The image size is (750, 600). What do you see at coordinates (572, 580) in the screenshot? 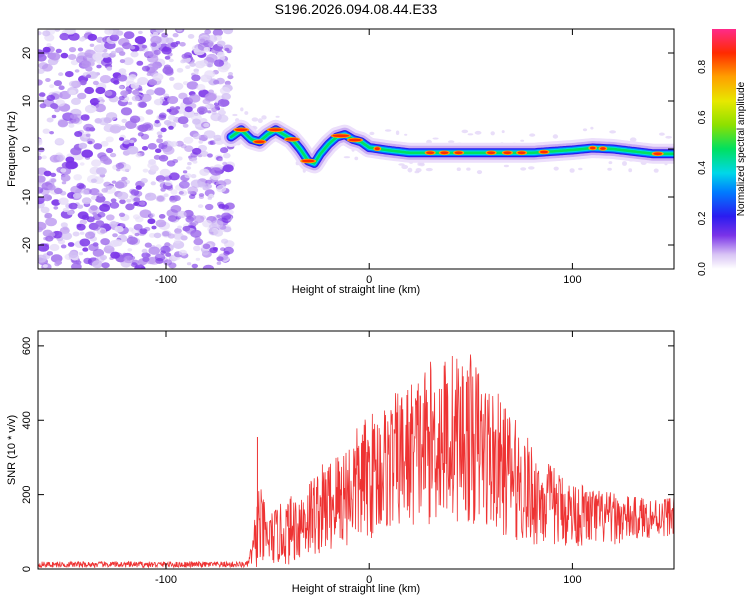
I see `x-tick-label: 100` at bounding box center [572, 580].